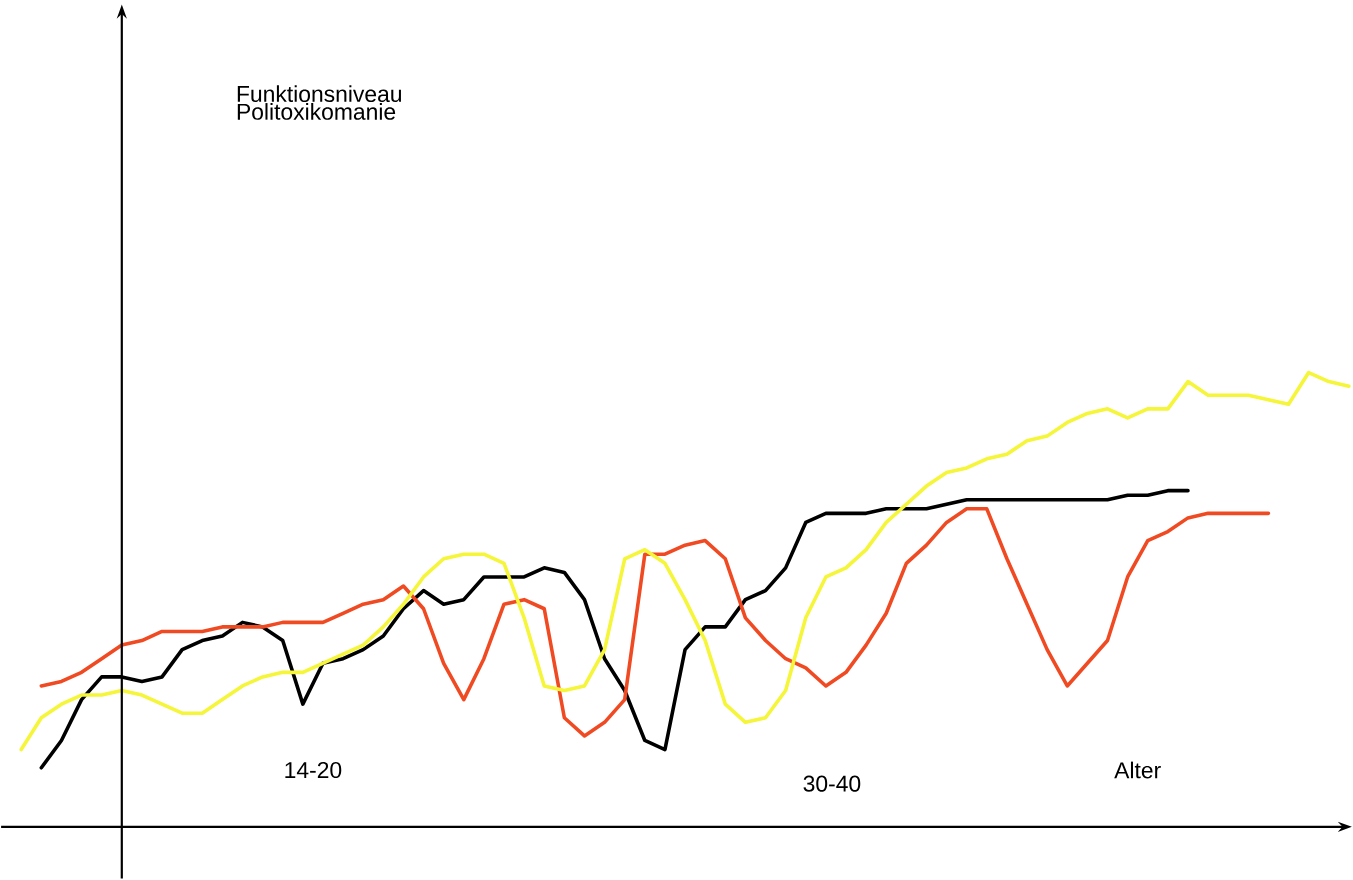  Describe the element at coordinates (1137, 770) in the screenshot. I see `x-axis-title: Alter` at that location.